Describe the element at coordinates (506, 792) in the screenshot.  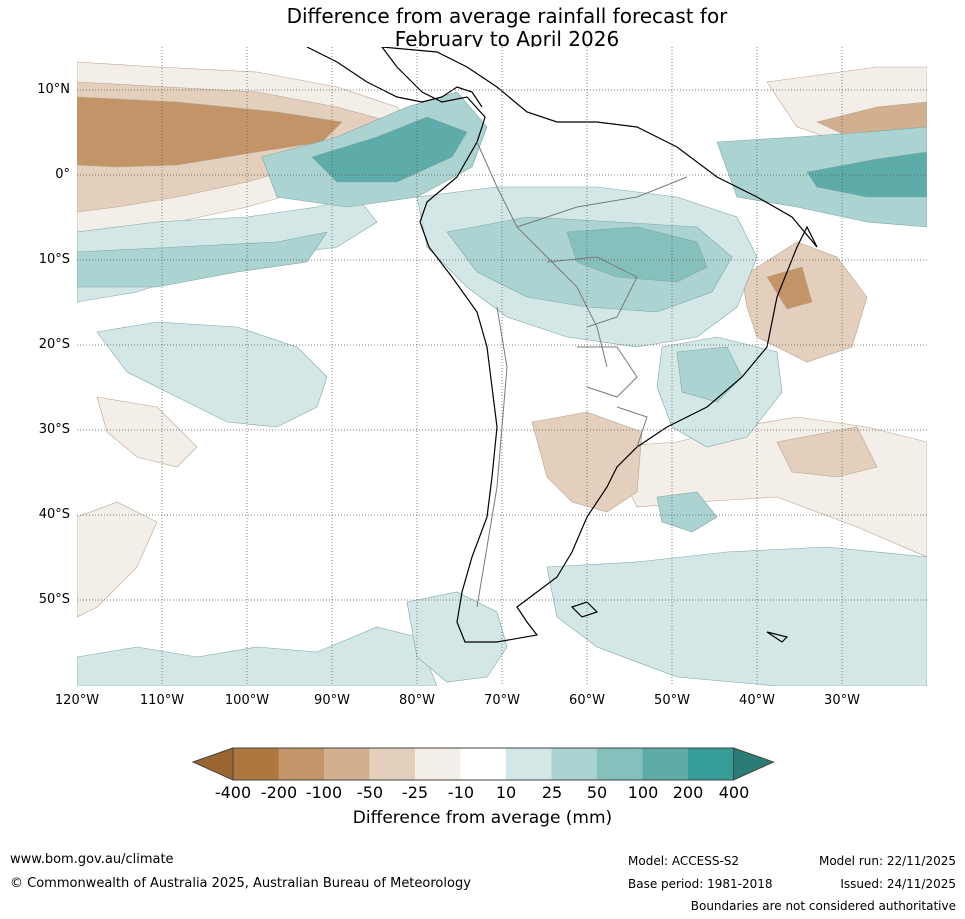
I see `colorbar-tick-label: 10` at that location.